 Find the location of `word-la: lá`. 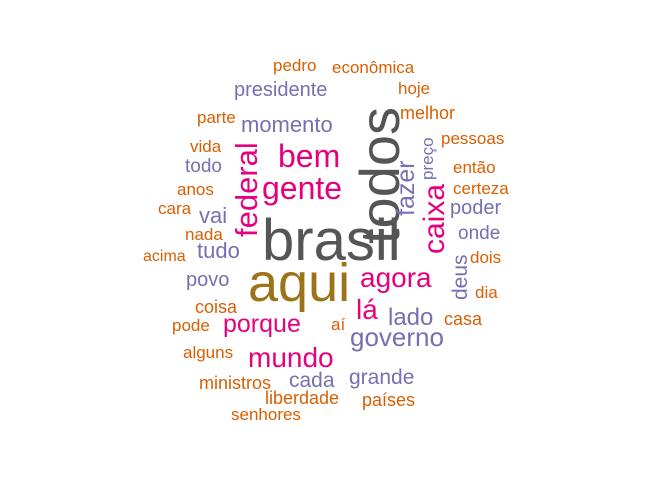

word-la: lá is located at coordinates (367, 309).